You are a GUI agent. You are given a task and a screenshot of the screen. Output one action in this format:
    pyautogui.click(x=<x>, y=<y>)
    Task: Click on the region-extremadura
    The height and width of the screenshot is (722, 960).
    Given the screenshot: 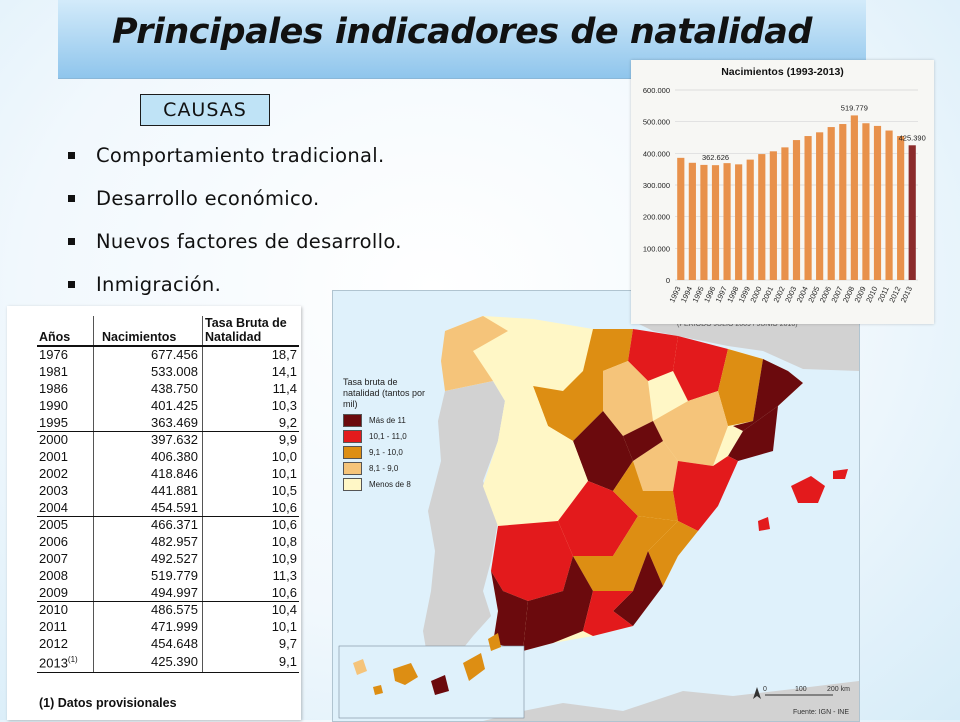 What is the action you would take?
    pyautogui.click(x=535, y=476)
    